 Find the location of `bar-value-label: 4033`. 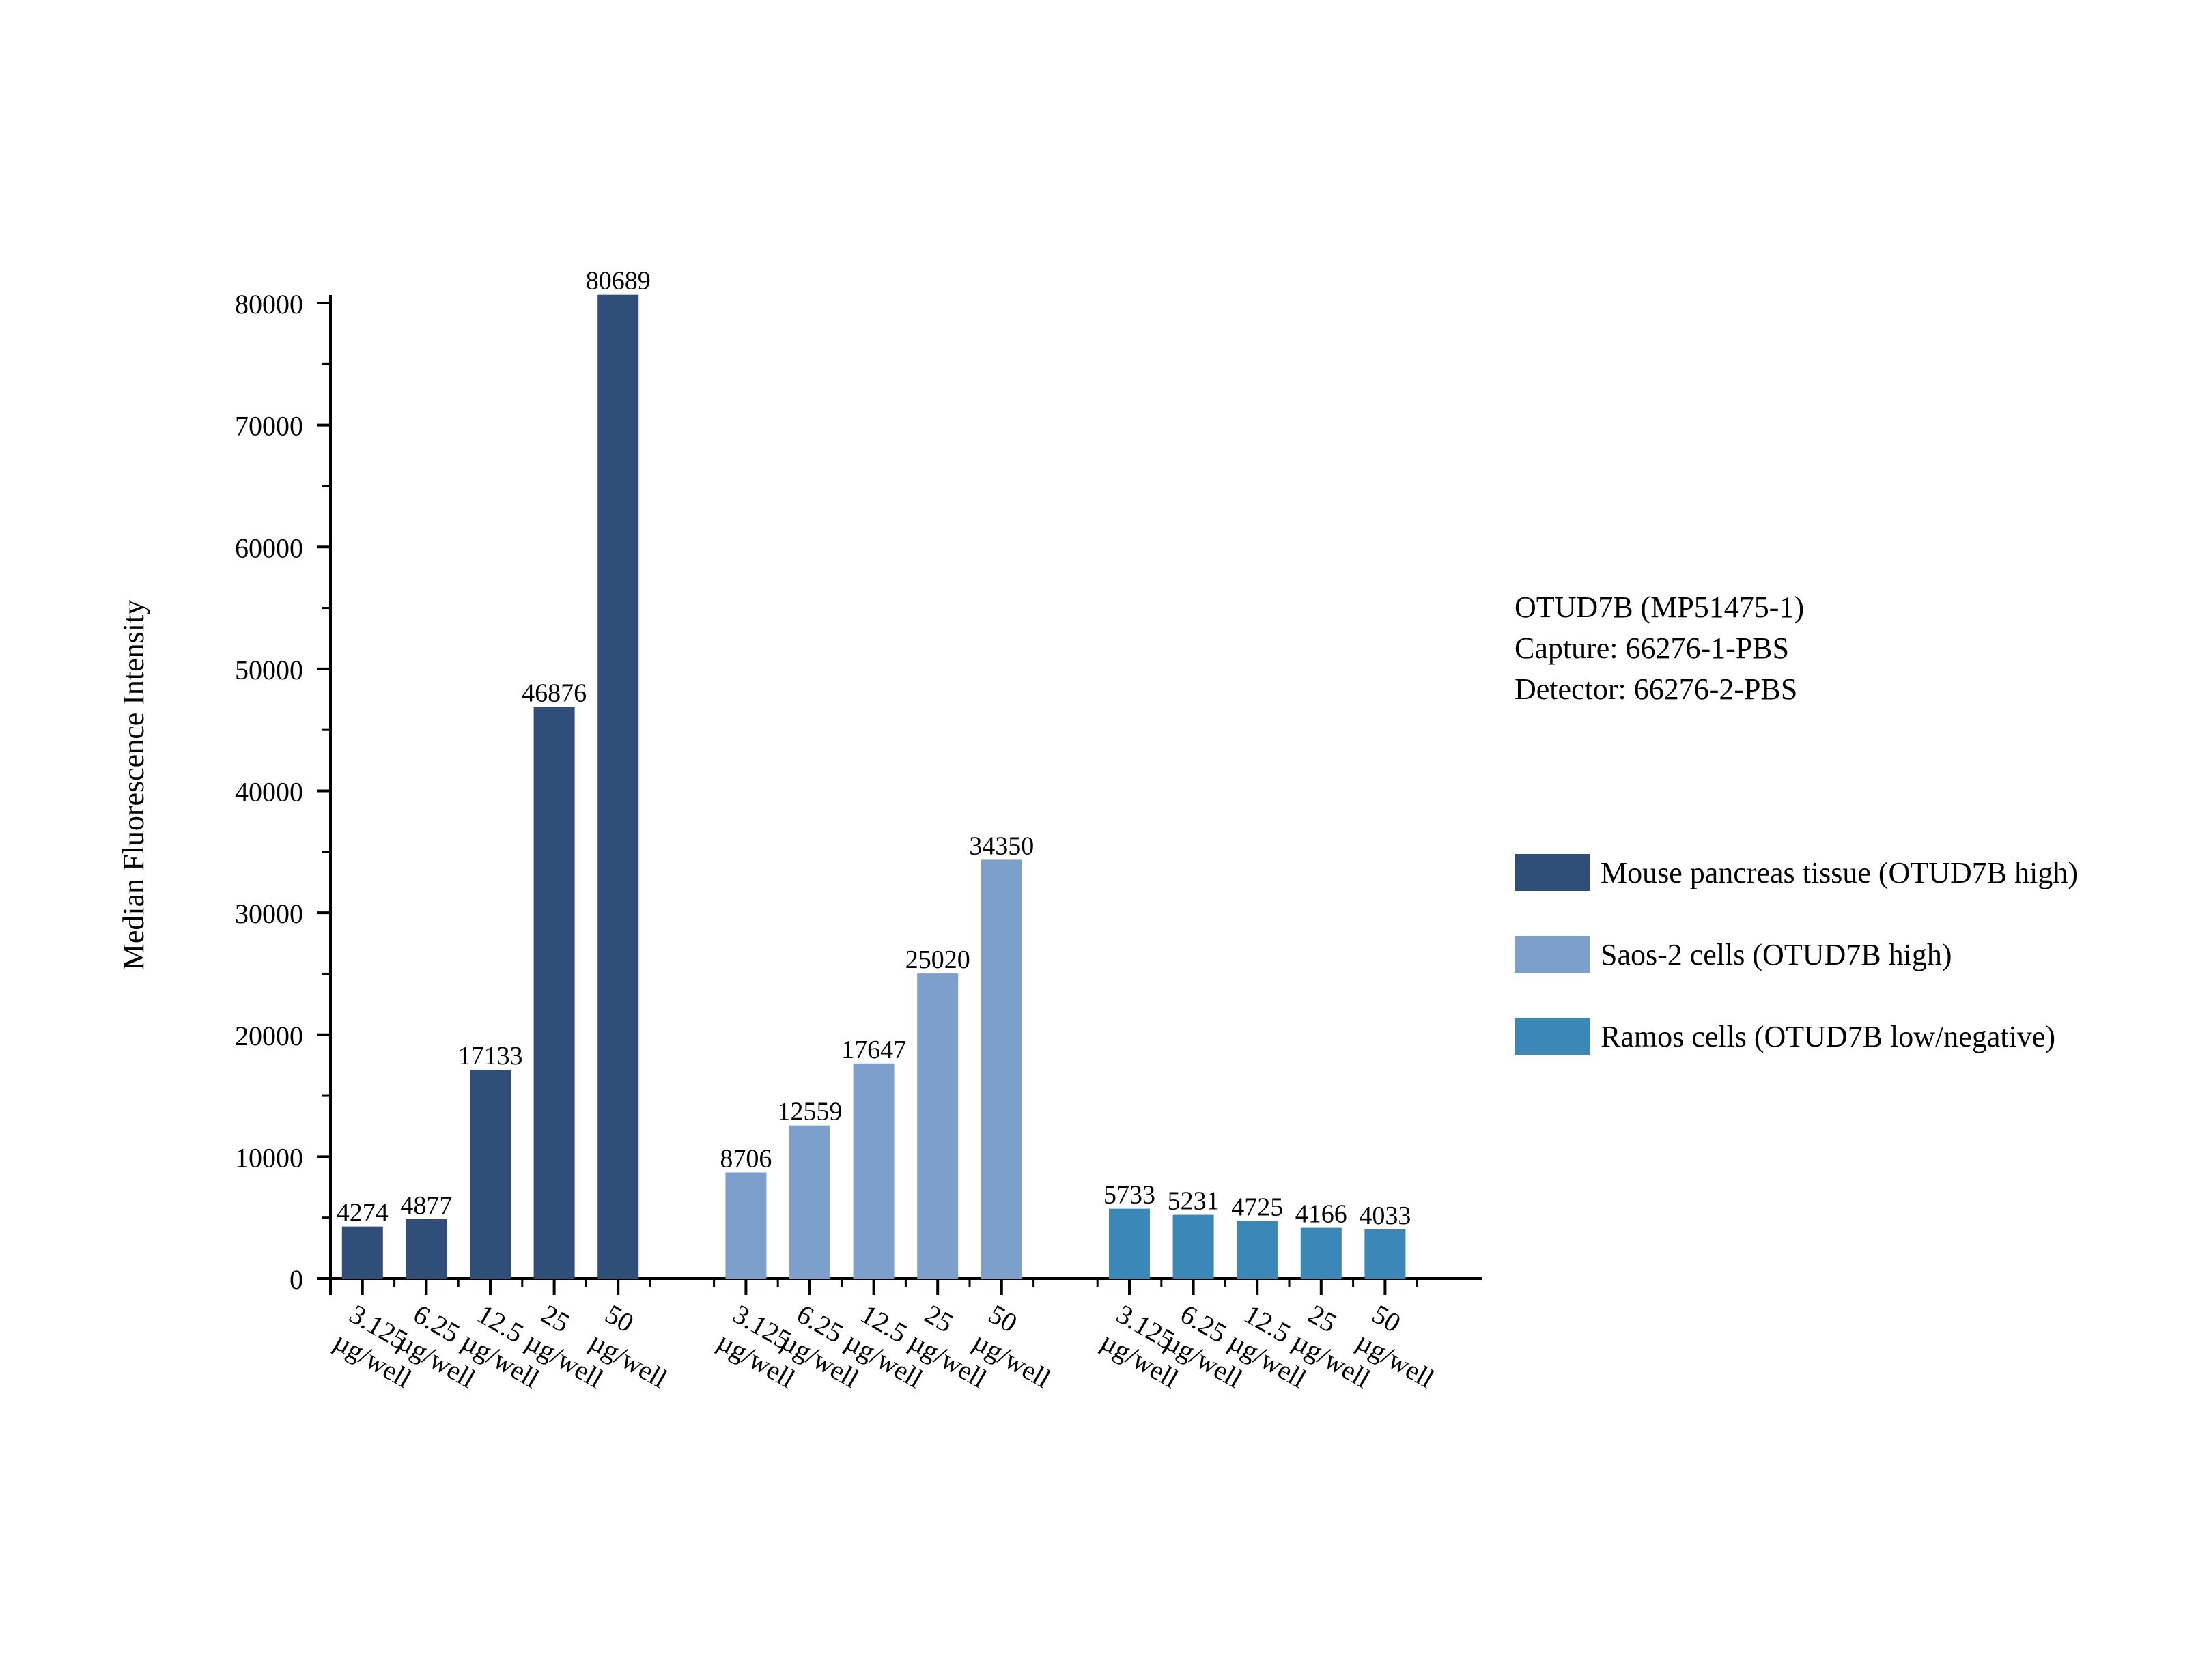

bar-value-label: 4033 is located at coordinates (1385, 1215).